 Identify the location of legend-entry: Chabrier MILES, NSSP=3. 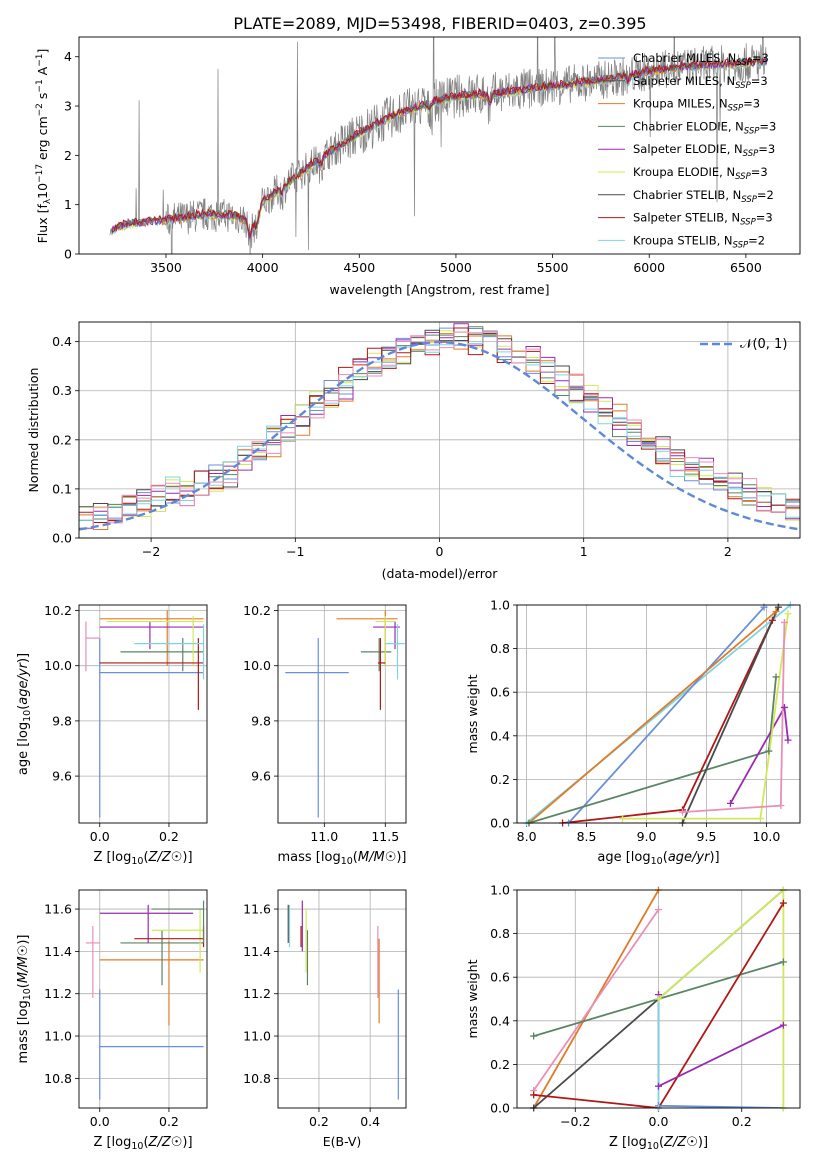
(701, 59).